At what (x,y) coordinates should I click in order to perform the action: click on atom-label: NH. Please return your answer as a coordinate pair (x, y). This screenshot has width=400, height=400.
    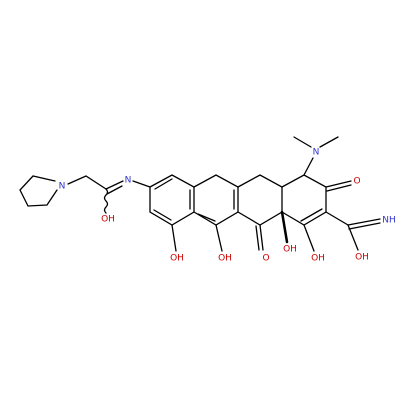
    Looking at the image, I should click on (389, 221).